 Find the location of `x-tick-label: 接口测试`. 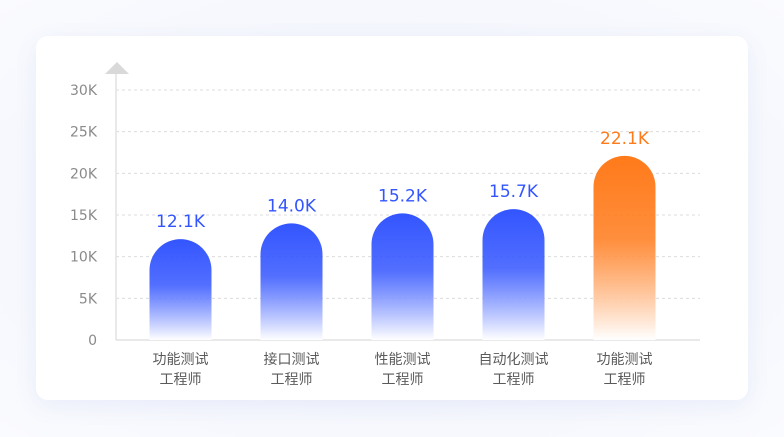

x-tick-label: 接口测试 is located at coordinates (292, 359).